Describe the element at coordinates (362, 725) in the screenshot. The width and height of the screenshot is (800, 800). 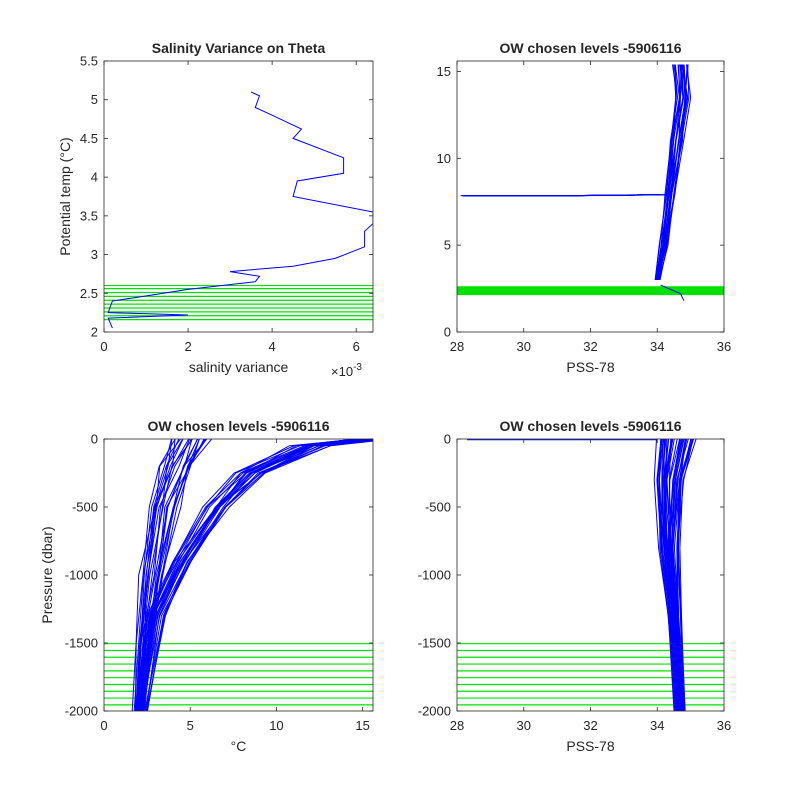
I see `x-tick-label: 15` at that location.